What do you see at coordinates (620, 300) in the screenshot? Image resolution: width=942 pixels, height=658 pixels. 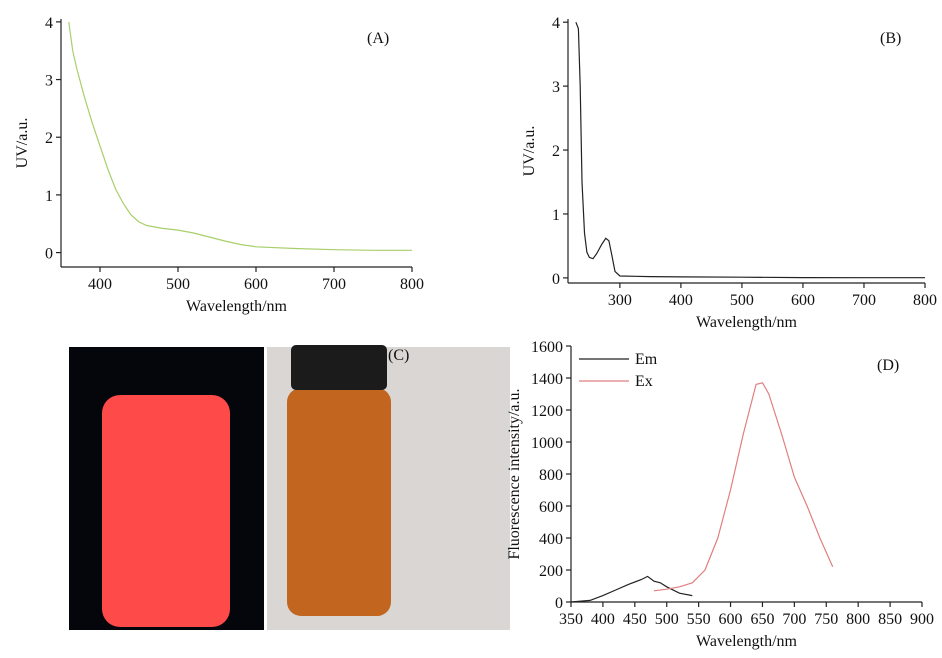 I see `x-tick-label: 300` at bounding box center [620, 300].